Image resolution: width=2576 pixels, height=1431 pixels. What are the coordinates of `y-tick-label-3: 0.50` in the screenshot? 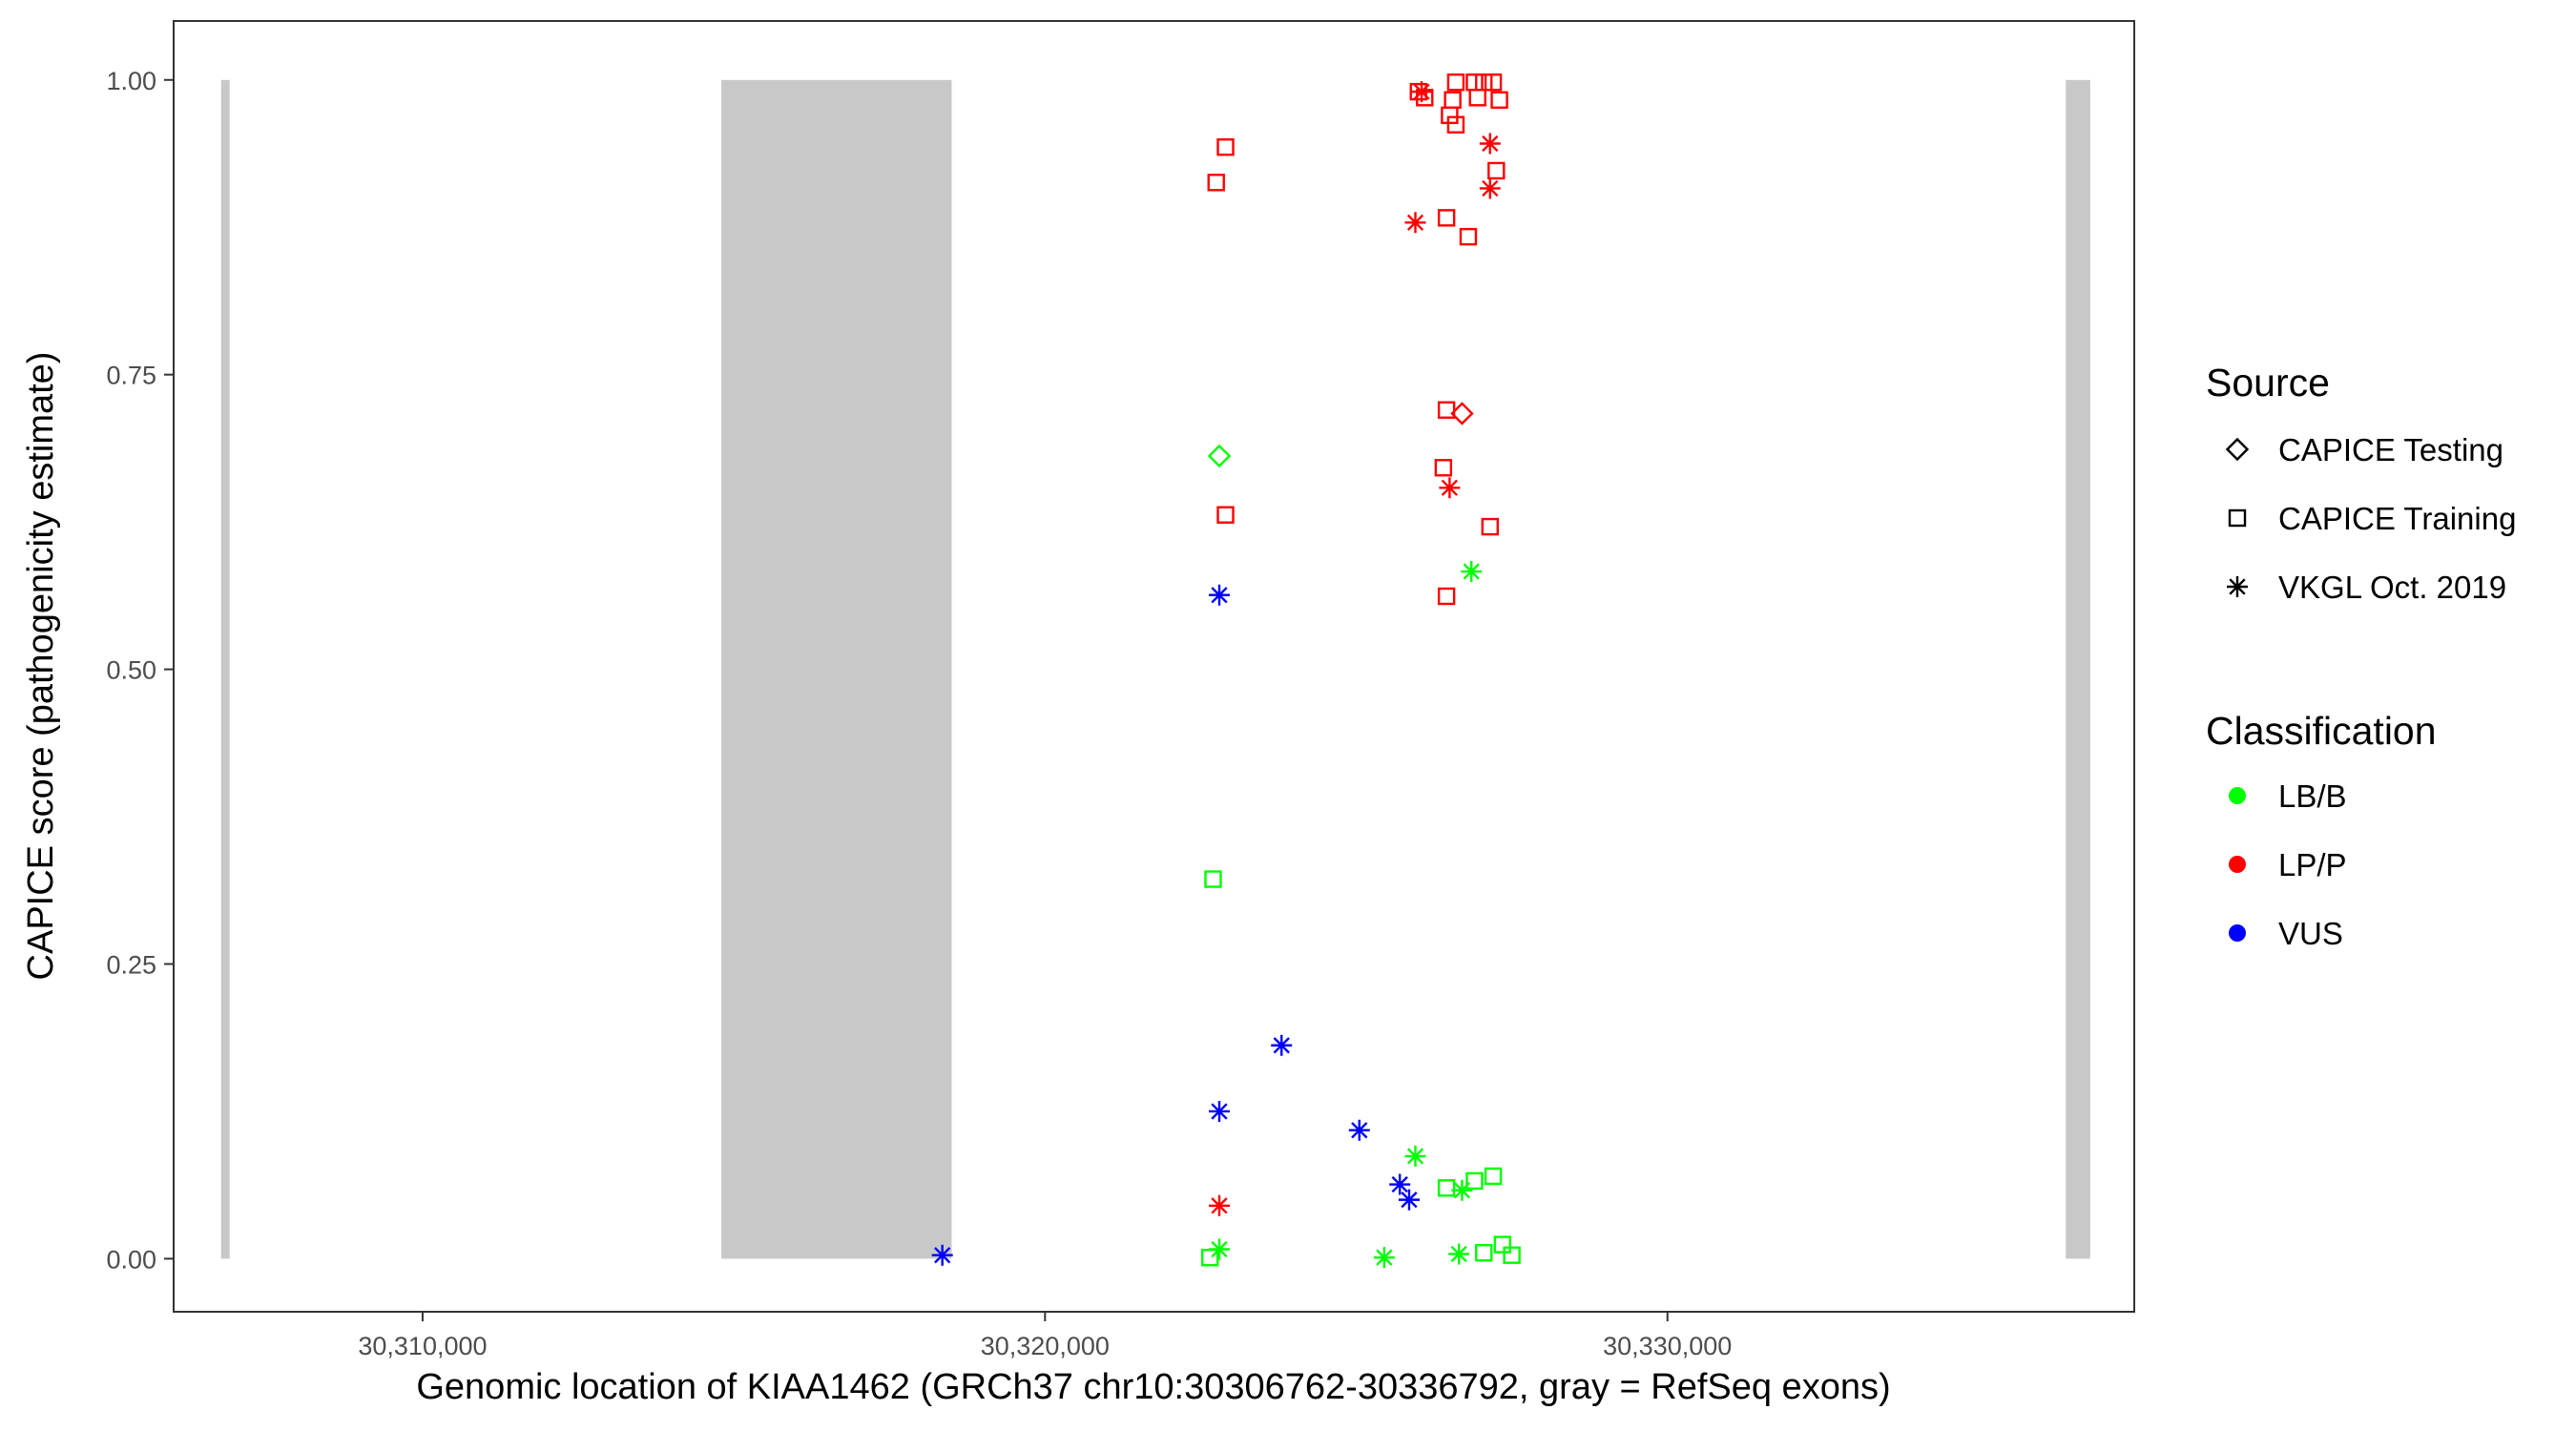 It's located at (131, 670).